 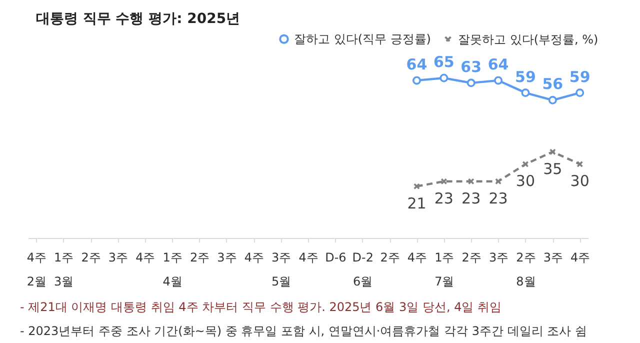 I want to click on x-tick-label: 2주 8월, so click(x=526, y=269).